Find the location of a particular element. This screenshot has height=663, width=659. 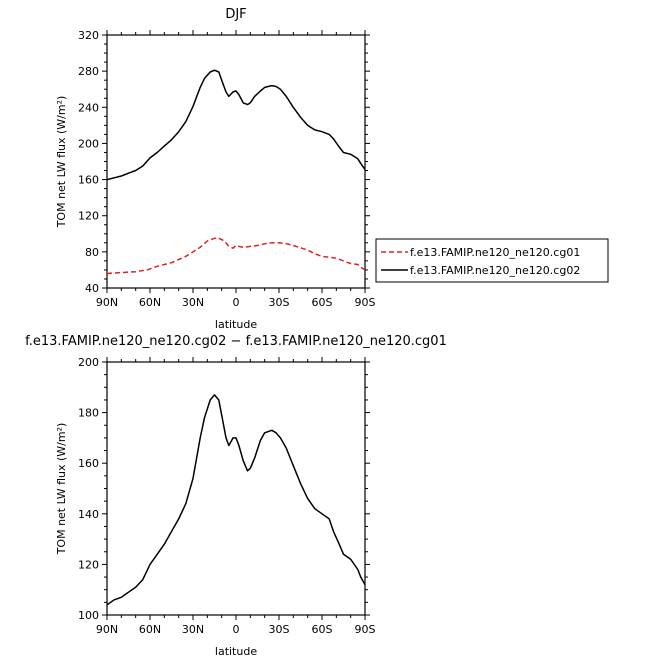

bottom-series is located at coordinates (236, 500).